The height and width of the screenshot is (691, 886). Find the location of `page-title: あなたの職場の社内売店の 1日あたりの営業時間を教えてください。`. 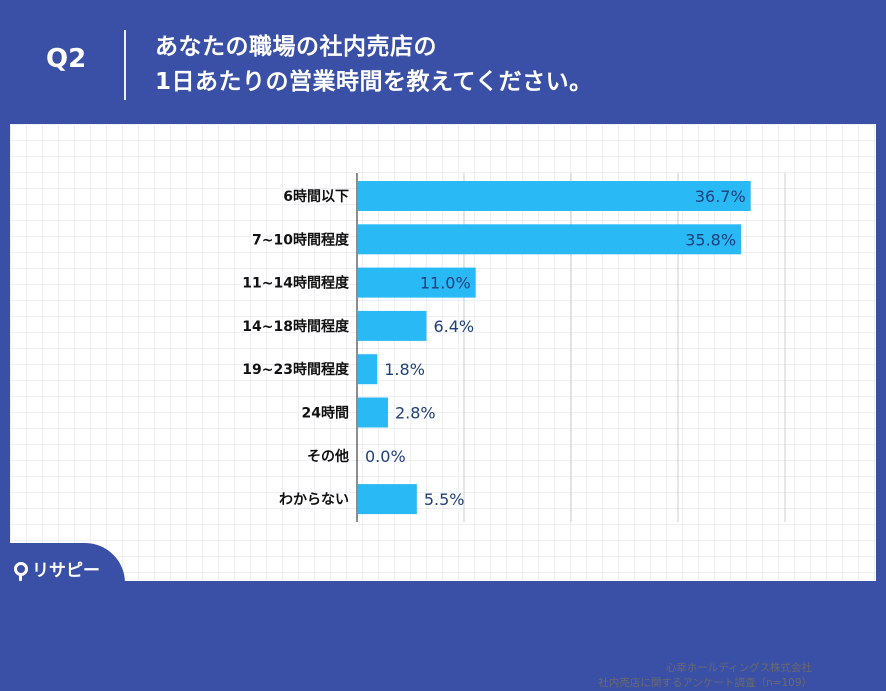

page-title: あなたの職場の社内売店の 1日あたりの営業時間を教えてください。 is located at coordinates (374, 65).